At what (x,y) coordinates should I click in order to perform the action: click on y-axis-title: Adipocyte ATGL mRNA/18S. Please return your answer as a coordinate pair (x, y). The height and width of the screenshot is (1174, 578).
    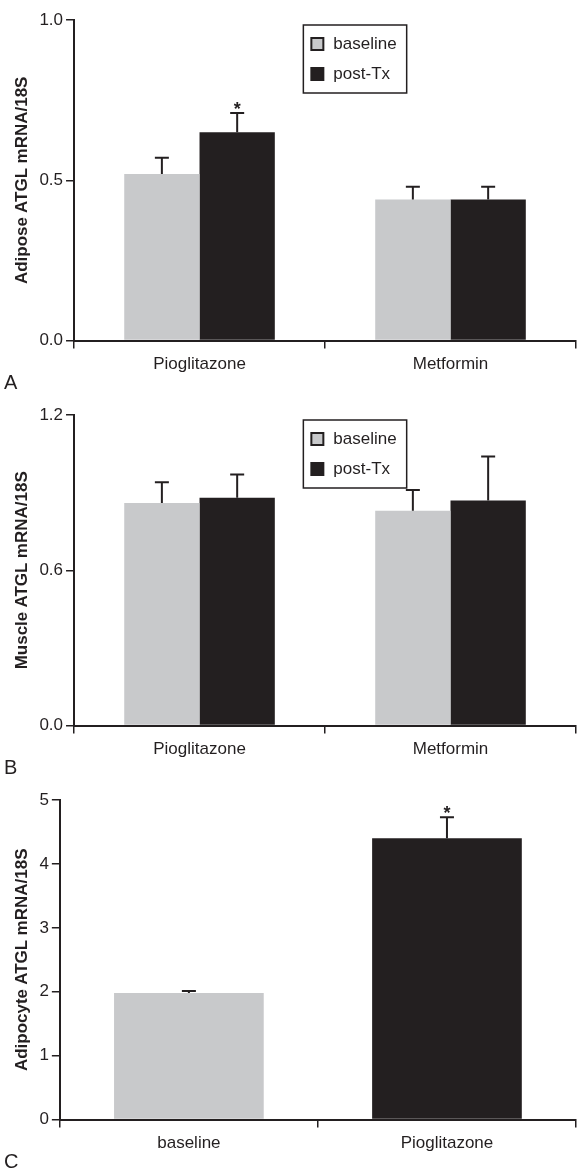
    Looking at the image, I should click on (21, 960).